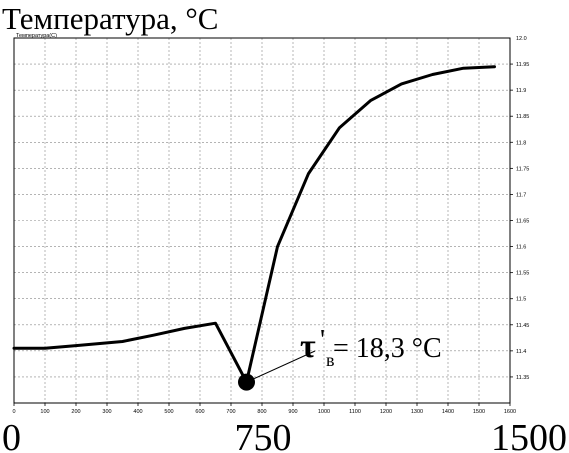 This screenshot has height=453, width=569. What do you see at coordinates (110, 18) in the screenshot?
I see `chart-title: Температура, °C` at bounding box center [110, 18].